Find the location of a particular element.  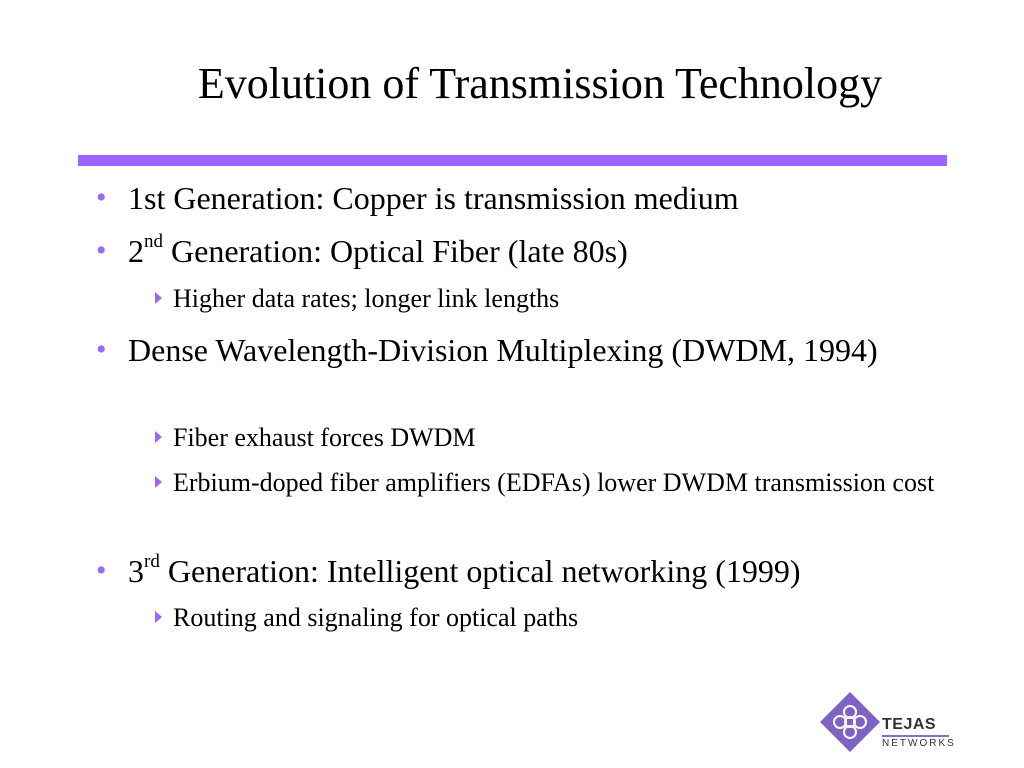

logo is located at coordinates (850, 722).